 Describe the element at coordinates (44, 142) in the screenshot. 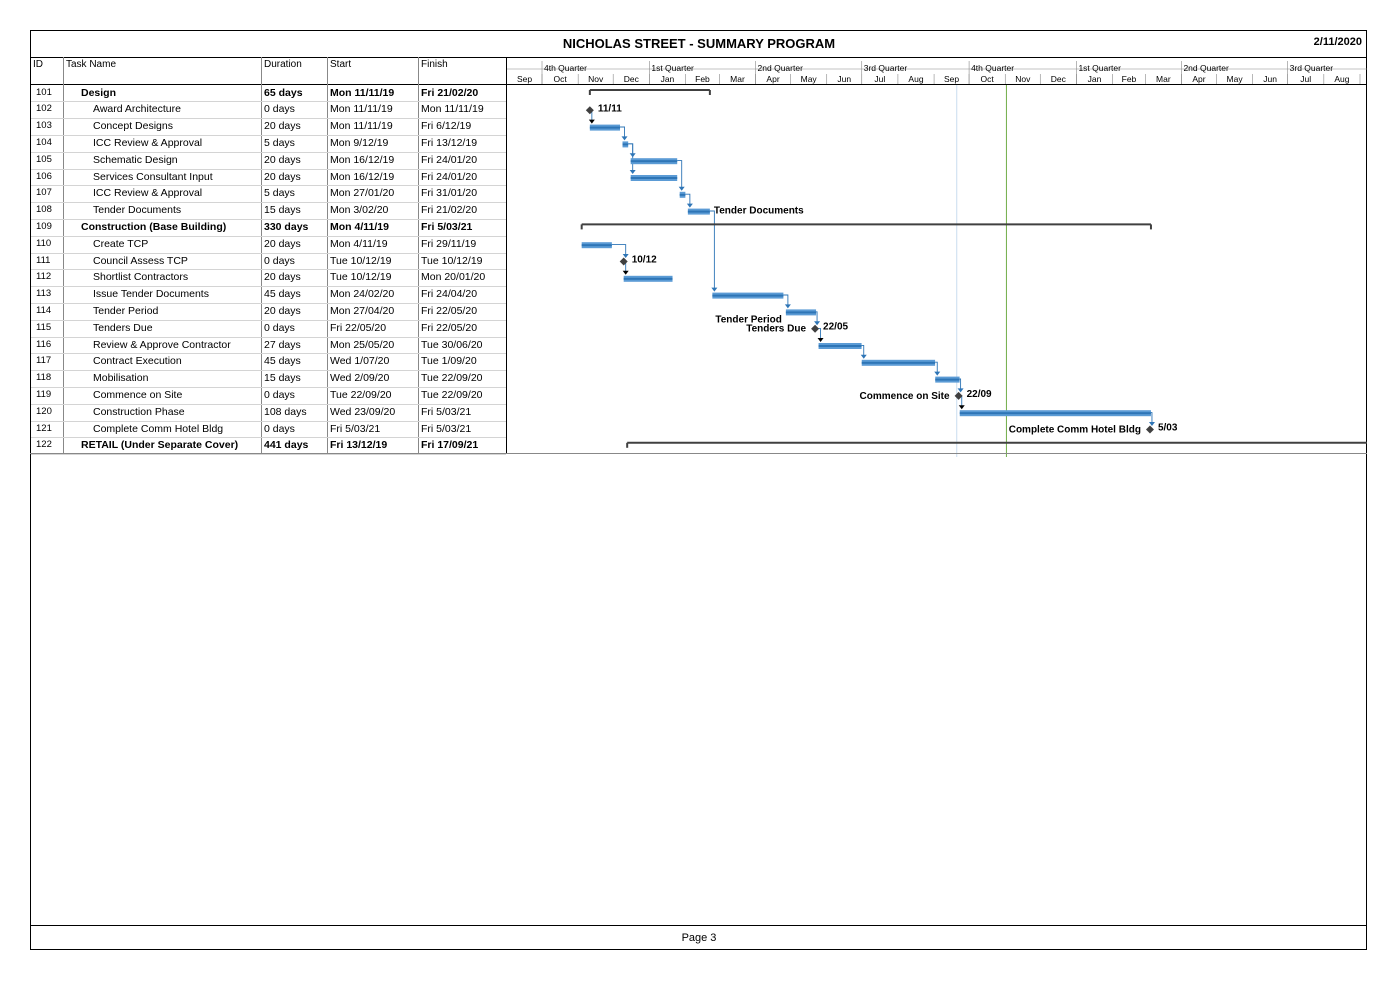

I see `task-id: 104` at that location.